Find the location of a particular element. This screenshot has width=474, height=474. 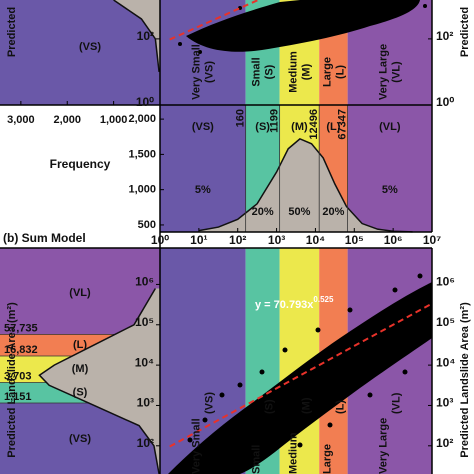

boundary-label: 1,151 is located at coordinates (18, 397).